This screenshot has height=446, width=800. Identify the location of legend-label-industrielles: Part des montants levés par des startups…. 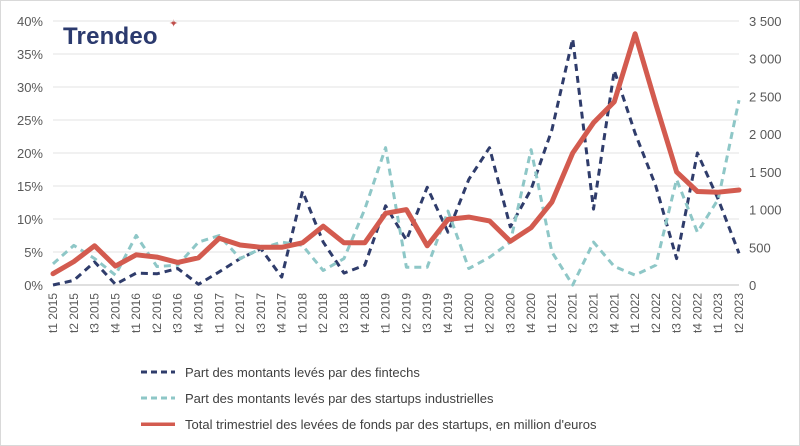
(339, 398).